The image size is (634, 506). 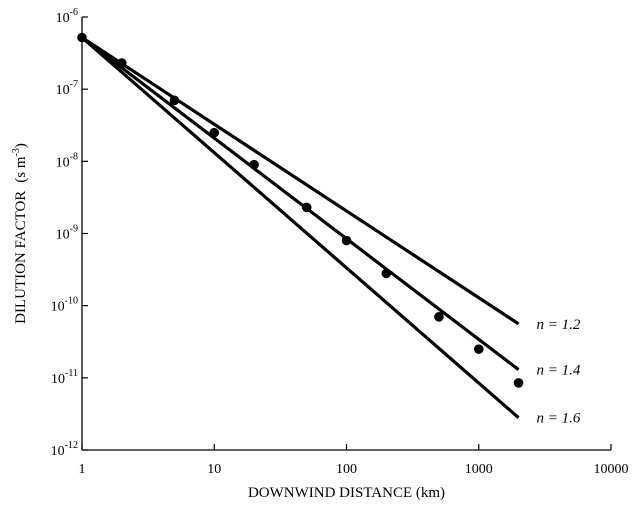 What do you see at coordinates (71, 373) in the screenshot?
I see `y-tick-exponent: -11` at bounding box center [71, 373].